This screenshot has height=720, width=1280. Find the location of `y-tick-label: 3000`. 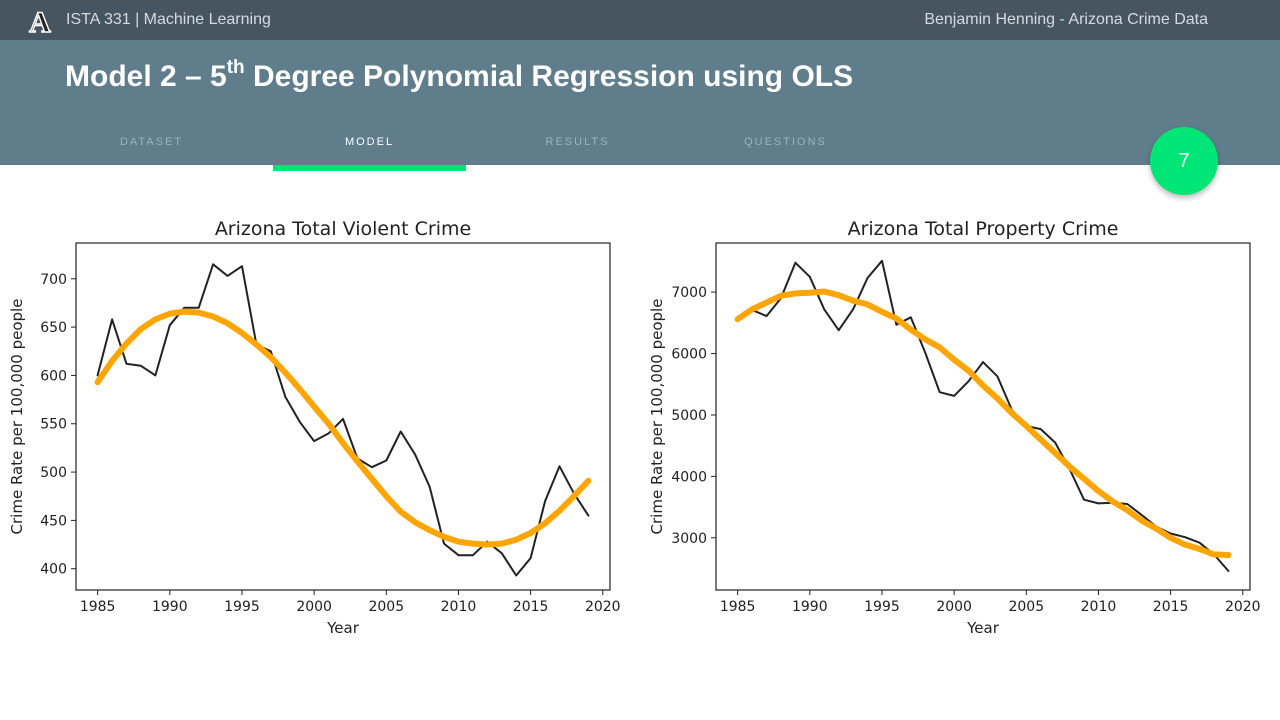

y-tick-label: 3000 is located at coordinates (689, 539).